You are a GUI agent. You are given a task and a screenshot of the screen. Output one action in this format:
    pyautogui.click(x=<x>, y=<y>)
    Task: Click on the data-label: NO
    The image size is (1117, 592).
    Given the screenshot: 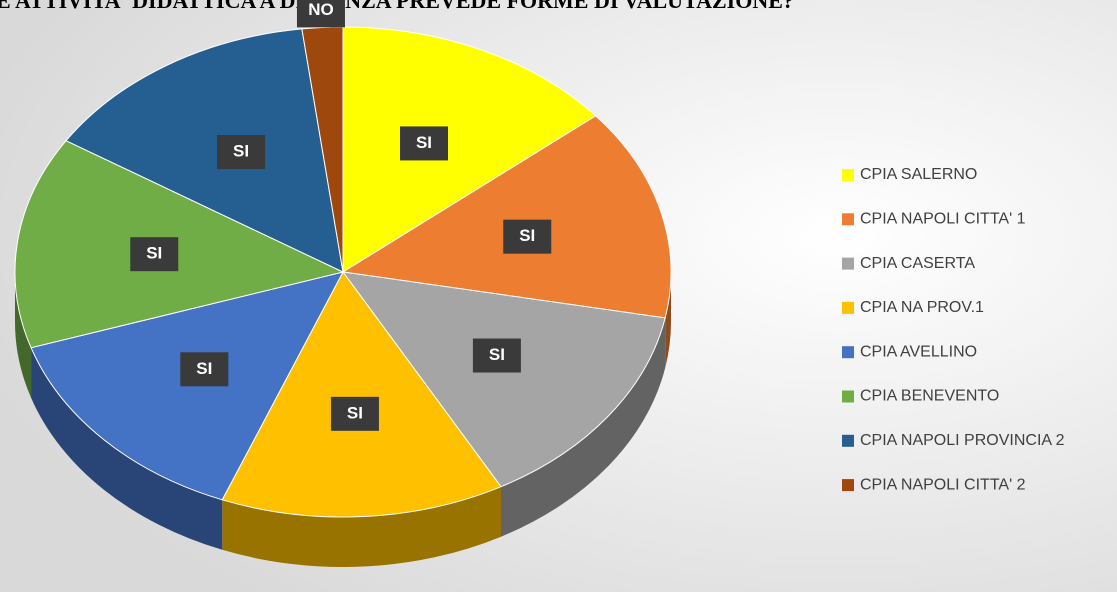 What is the action you would take?
    pyautogui.click(x=321, y=9)
    